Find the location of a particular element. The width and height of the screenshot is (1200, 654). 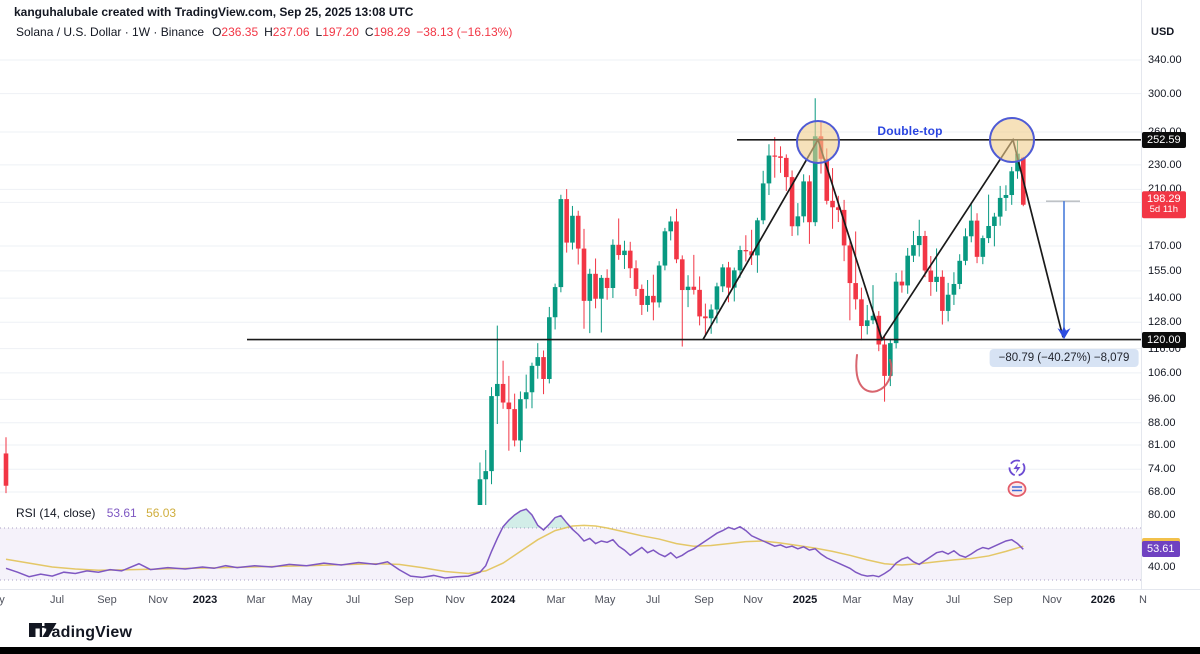

cyclone-bolt-sticker-icon is located at coordinates (1017, 468).